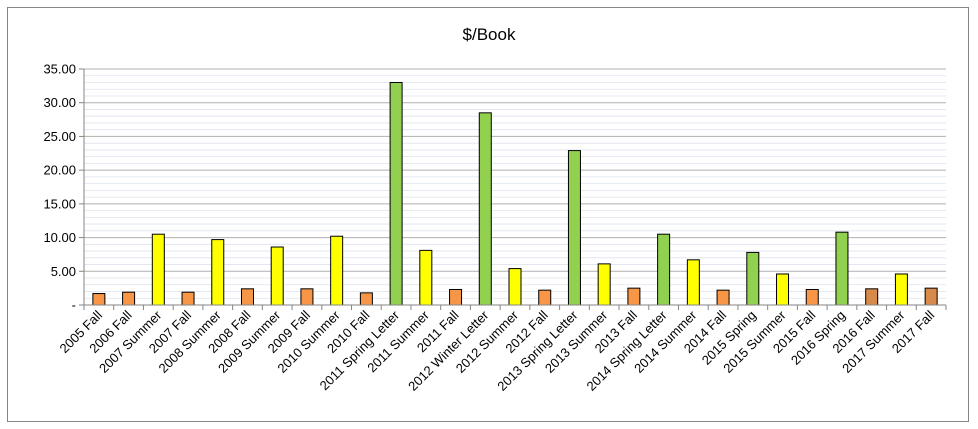 The image size is (978, 429). What do you see at coordinates (59, 170) in the screenshot?
I see `y-tick-label: 20.00` at bounding box center [59, 170].